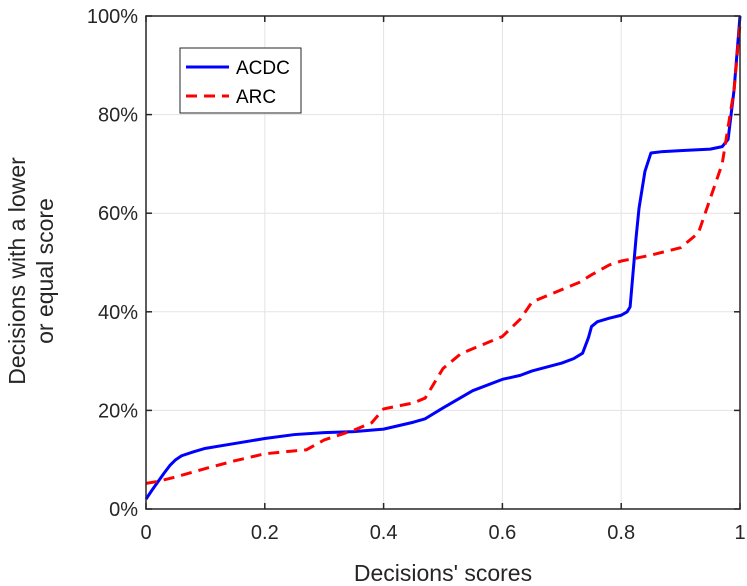 The image size is (747, 586). Describe the element at coordinates (118, 214) in the screenshot. I see `y-tick-label: 60%` at that location.